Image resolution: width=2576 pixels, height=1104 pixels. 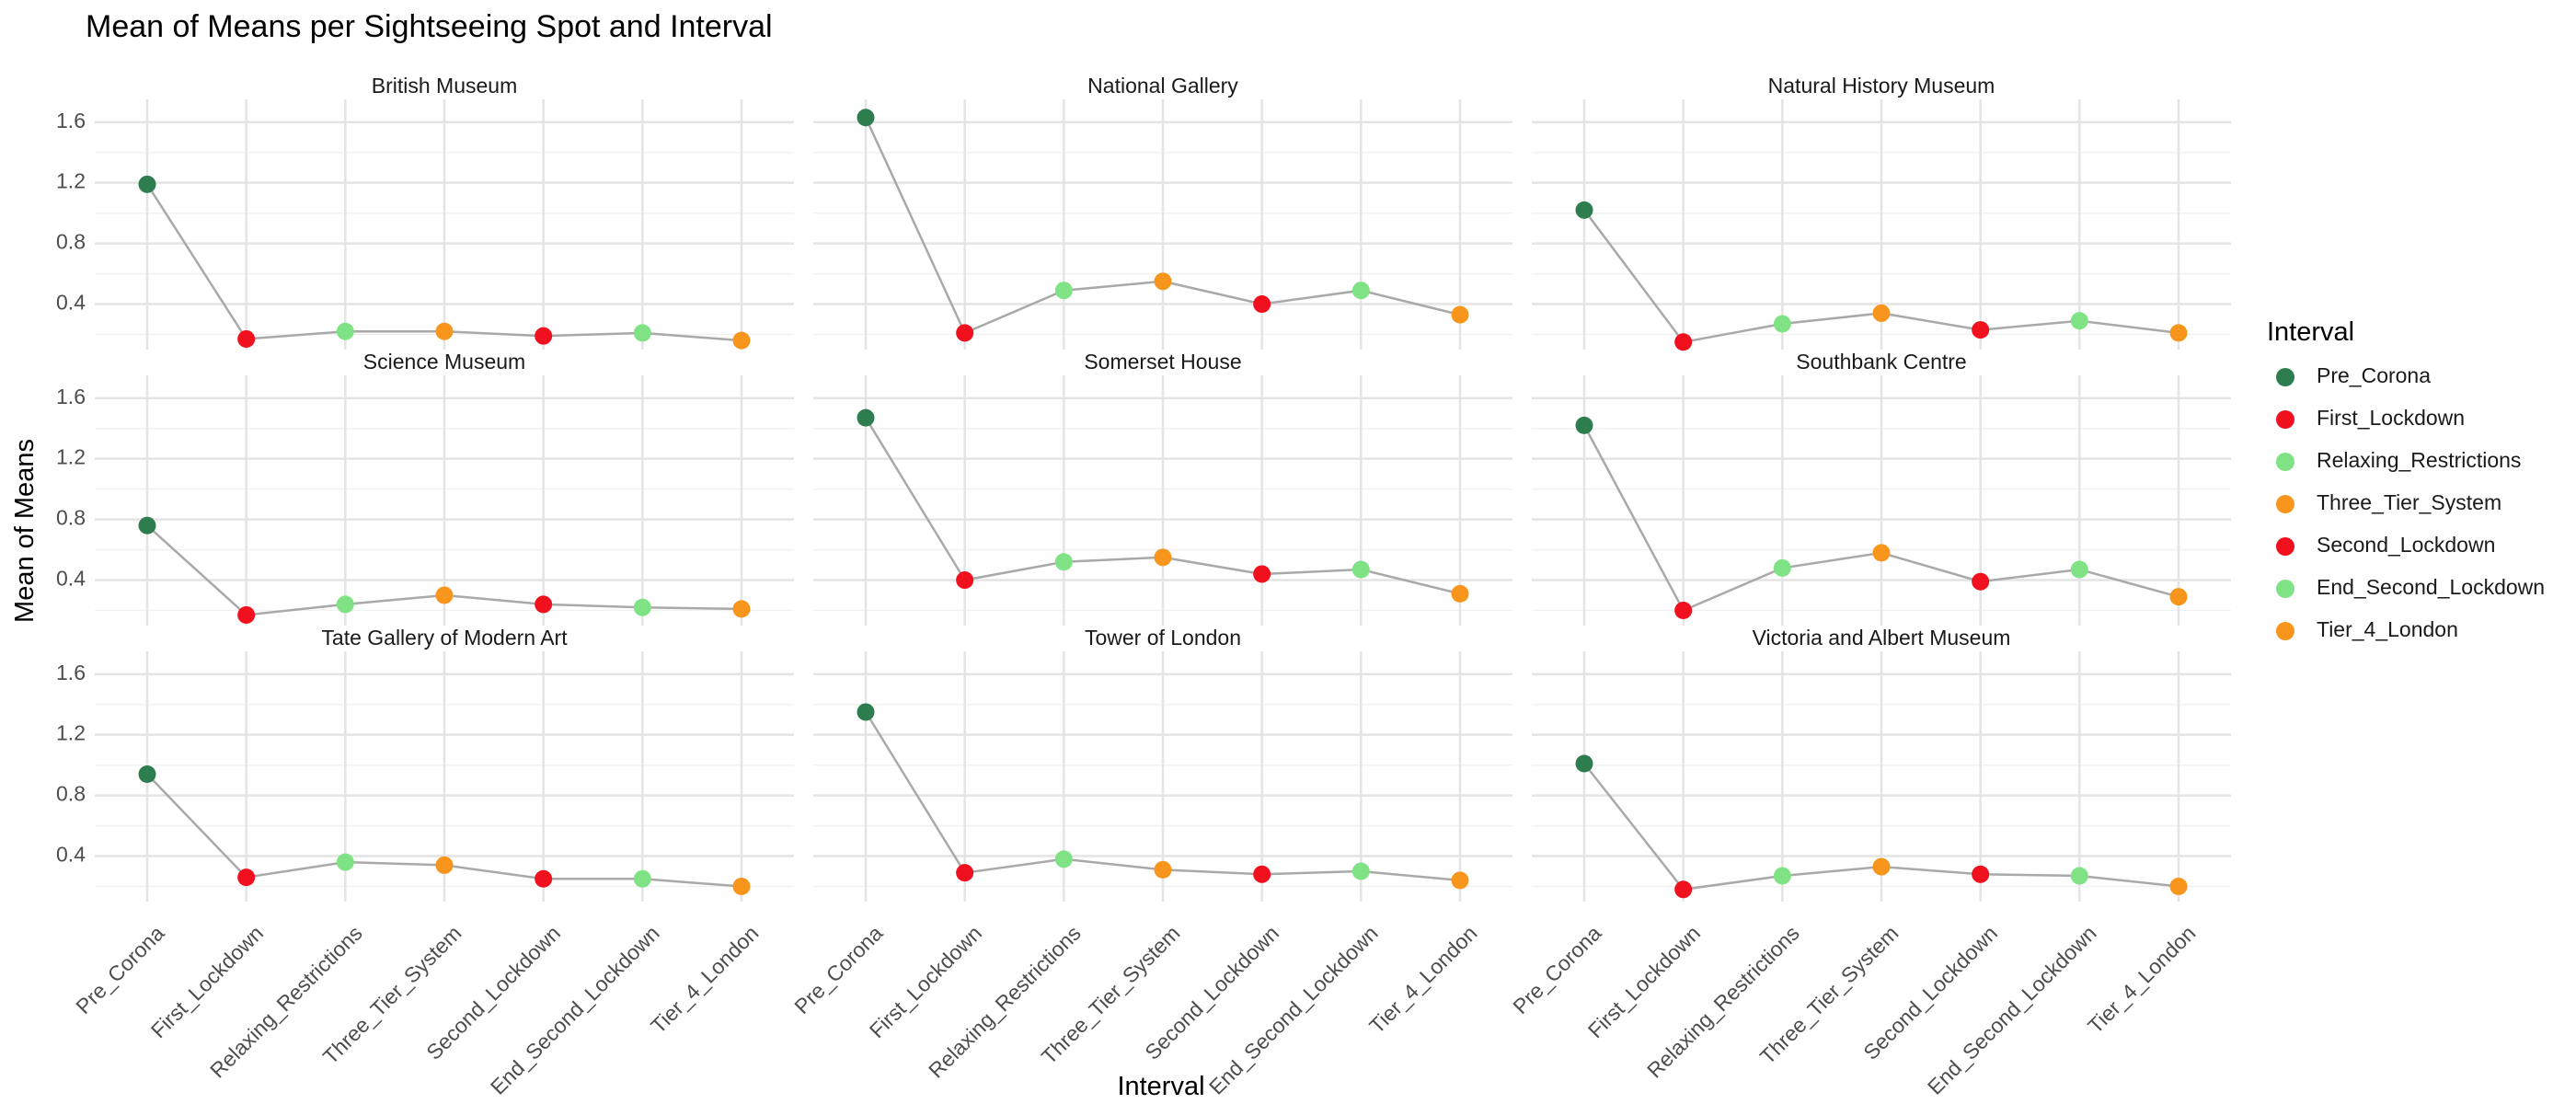 What do you see at coordinates (2388, 502) in the screenshot?
I see `legend-item-three-tier-system: Three_Tier_System` at bounding box center [2388, 502].